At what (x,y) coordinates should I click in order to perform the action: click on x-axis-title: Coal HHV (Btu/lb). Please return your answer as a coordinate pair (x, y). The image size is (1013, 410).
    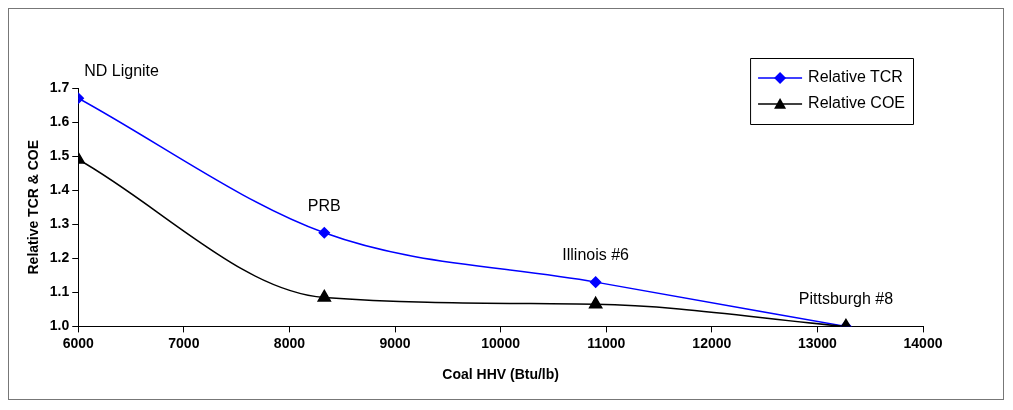
    Looking at the image, I should click on (500, 374).